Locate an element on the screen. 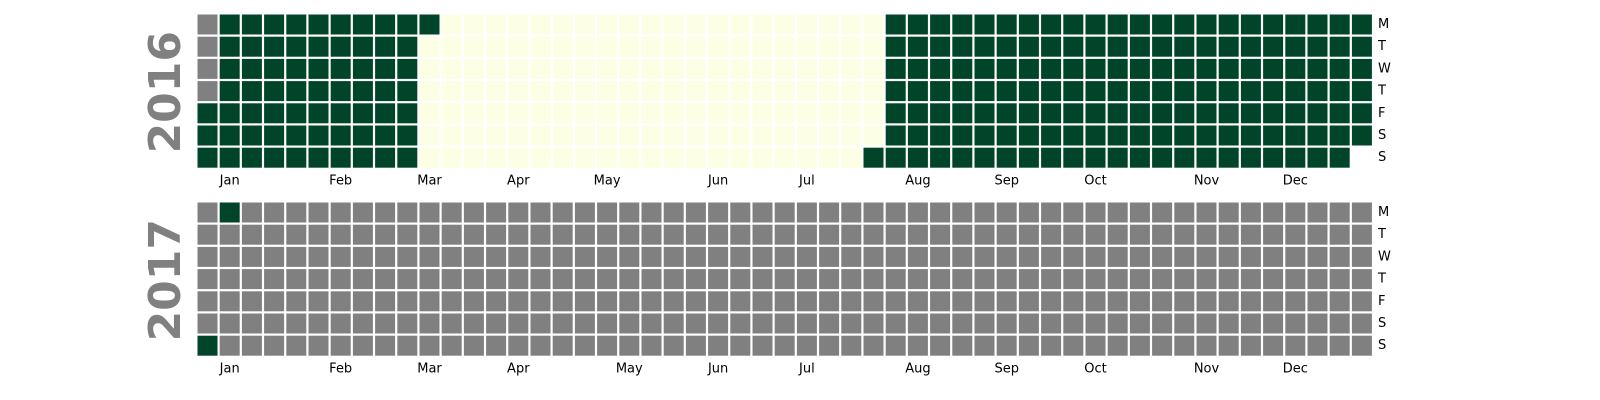 The height and width of the screenshot is (400, 1600). month-label: Apr is located at coordinates (518, 368).